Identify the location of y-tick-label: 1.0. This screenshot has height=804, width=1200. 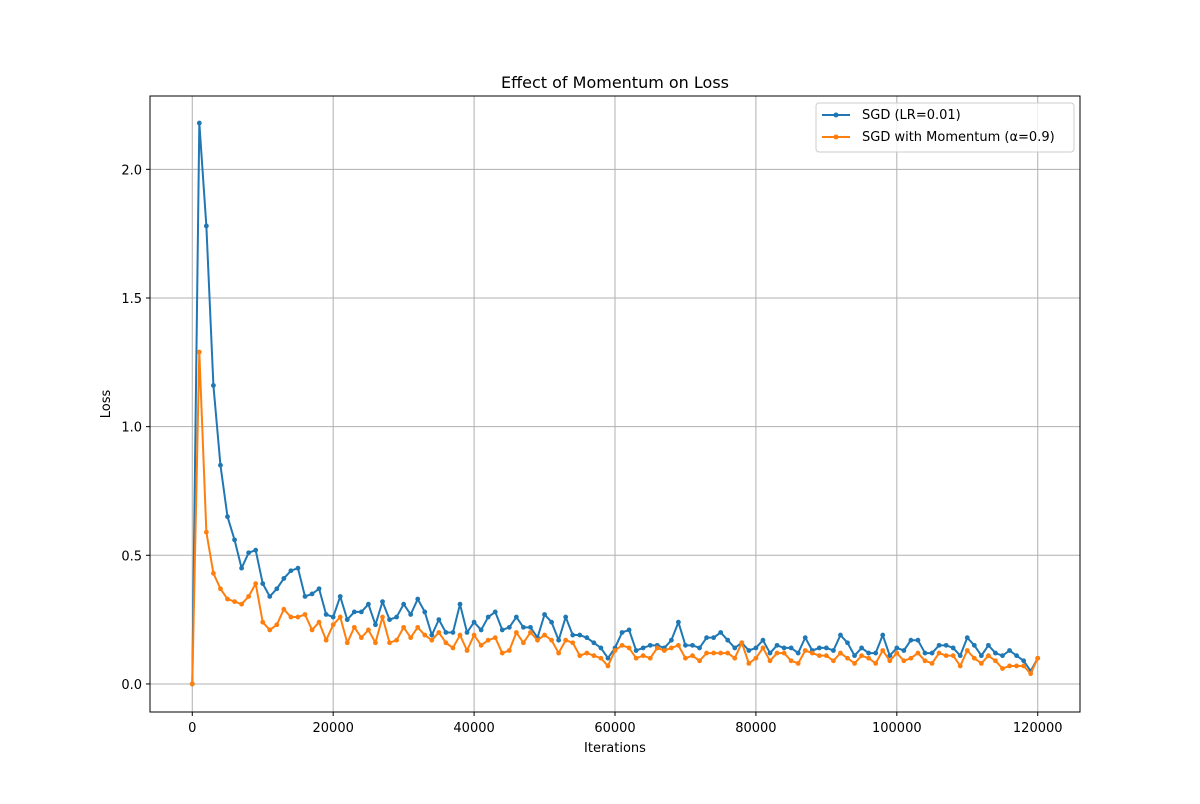
(131, 428).